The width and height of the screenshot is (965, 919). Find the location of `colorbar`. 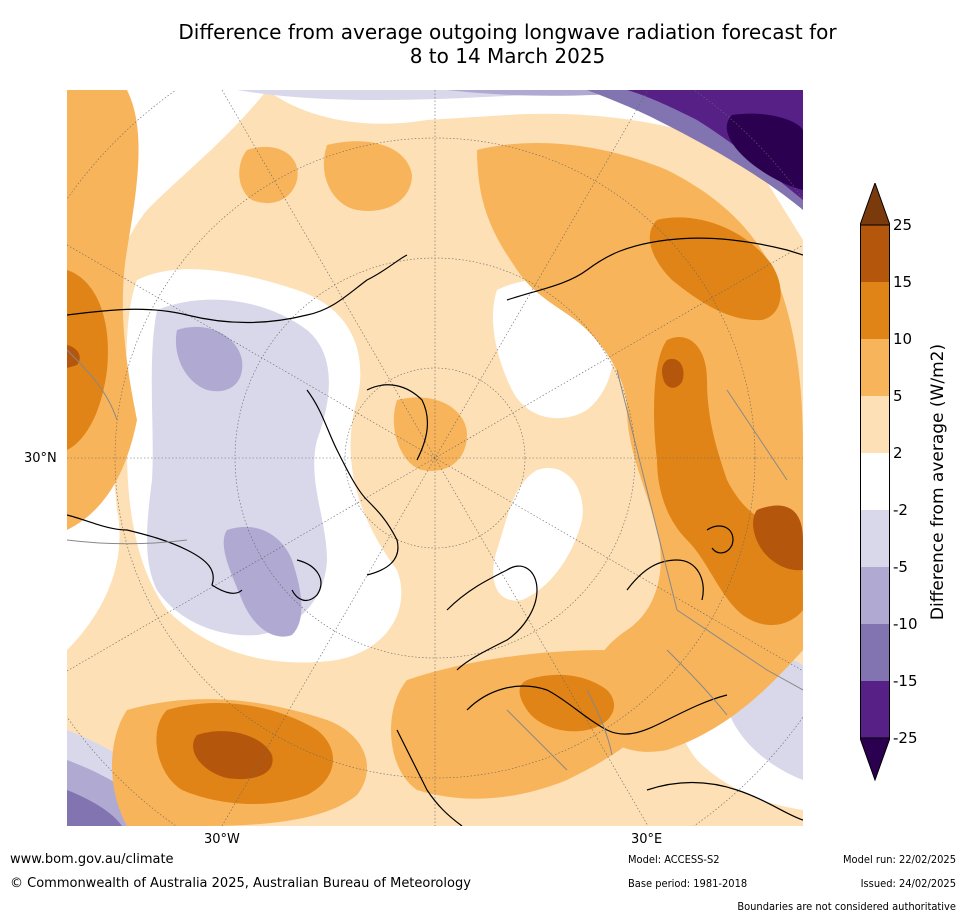

colorbar is located at coordinates (875, 481).